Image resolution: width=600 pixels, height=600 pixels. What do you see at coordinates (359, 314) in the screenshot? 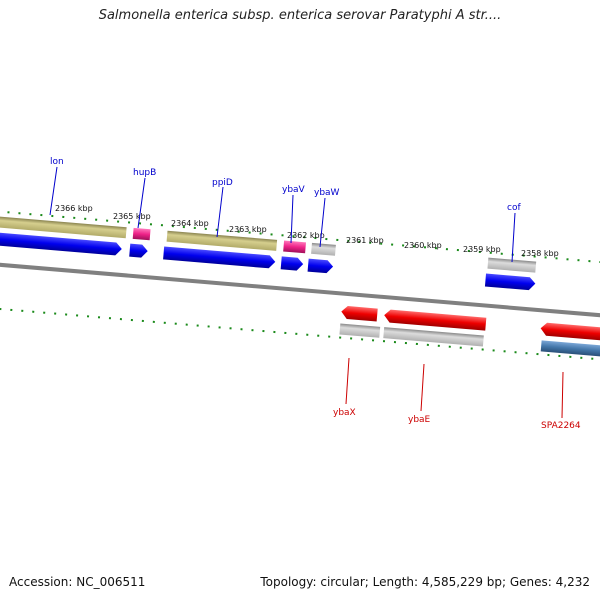
I see `cds-ybaX` at bounding box center [359, 314].